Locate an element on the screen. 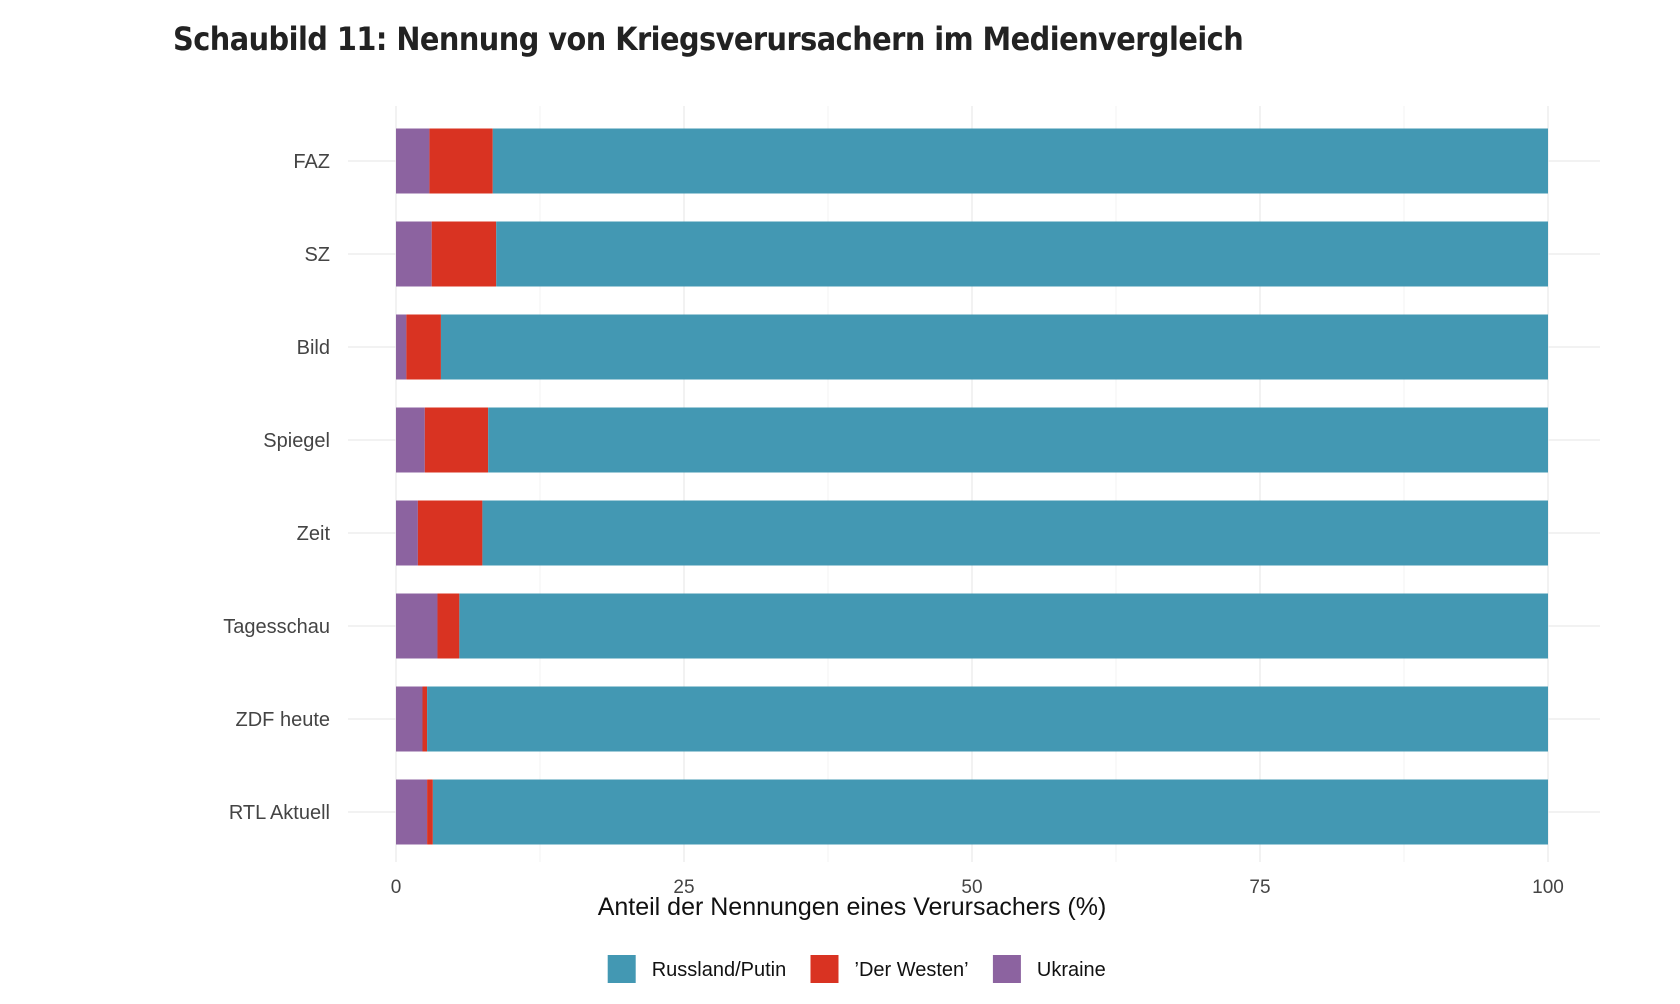 The height and width of the screenshot is (1004, 1680). legend-item: Russland/Putin is located at coordinates (697, 969).